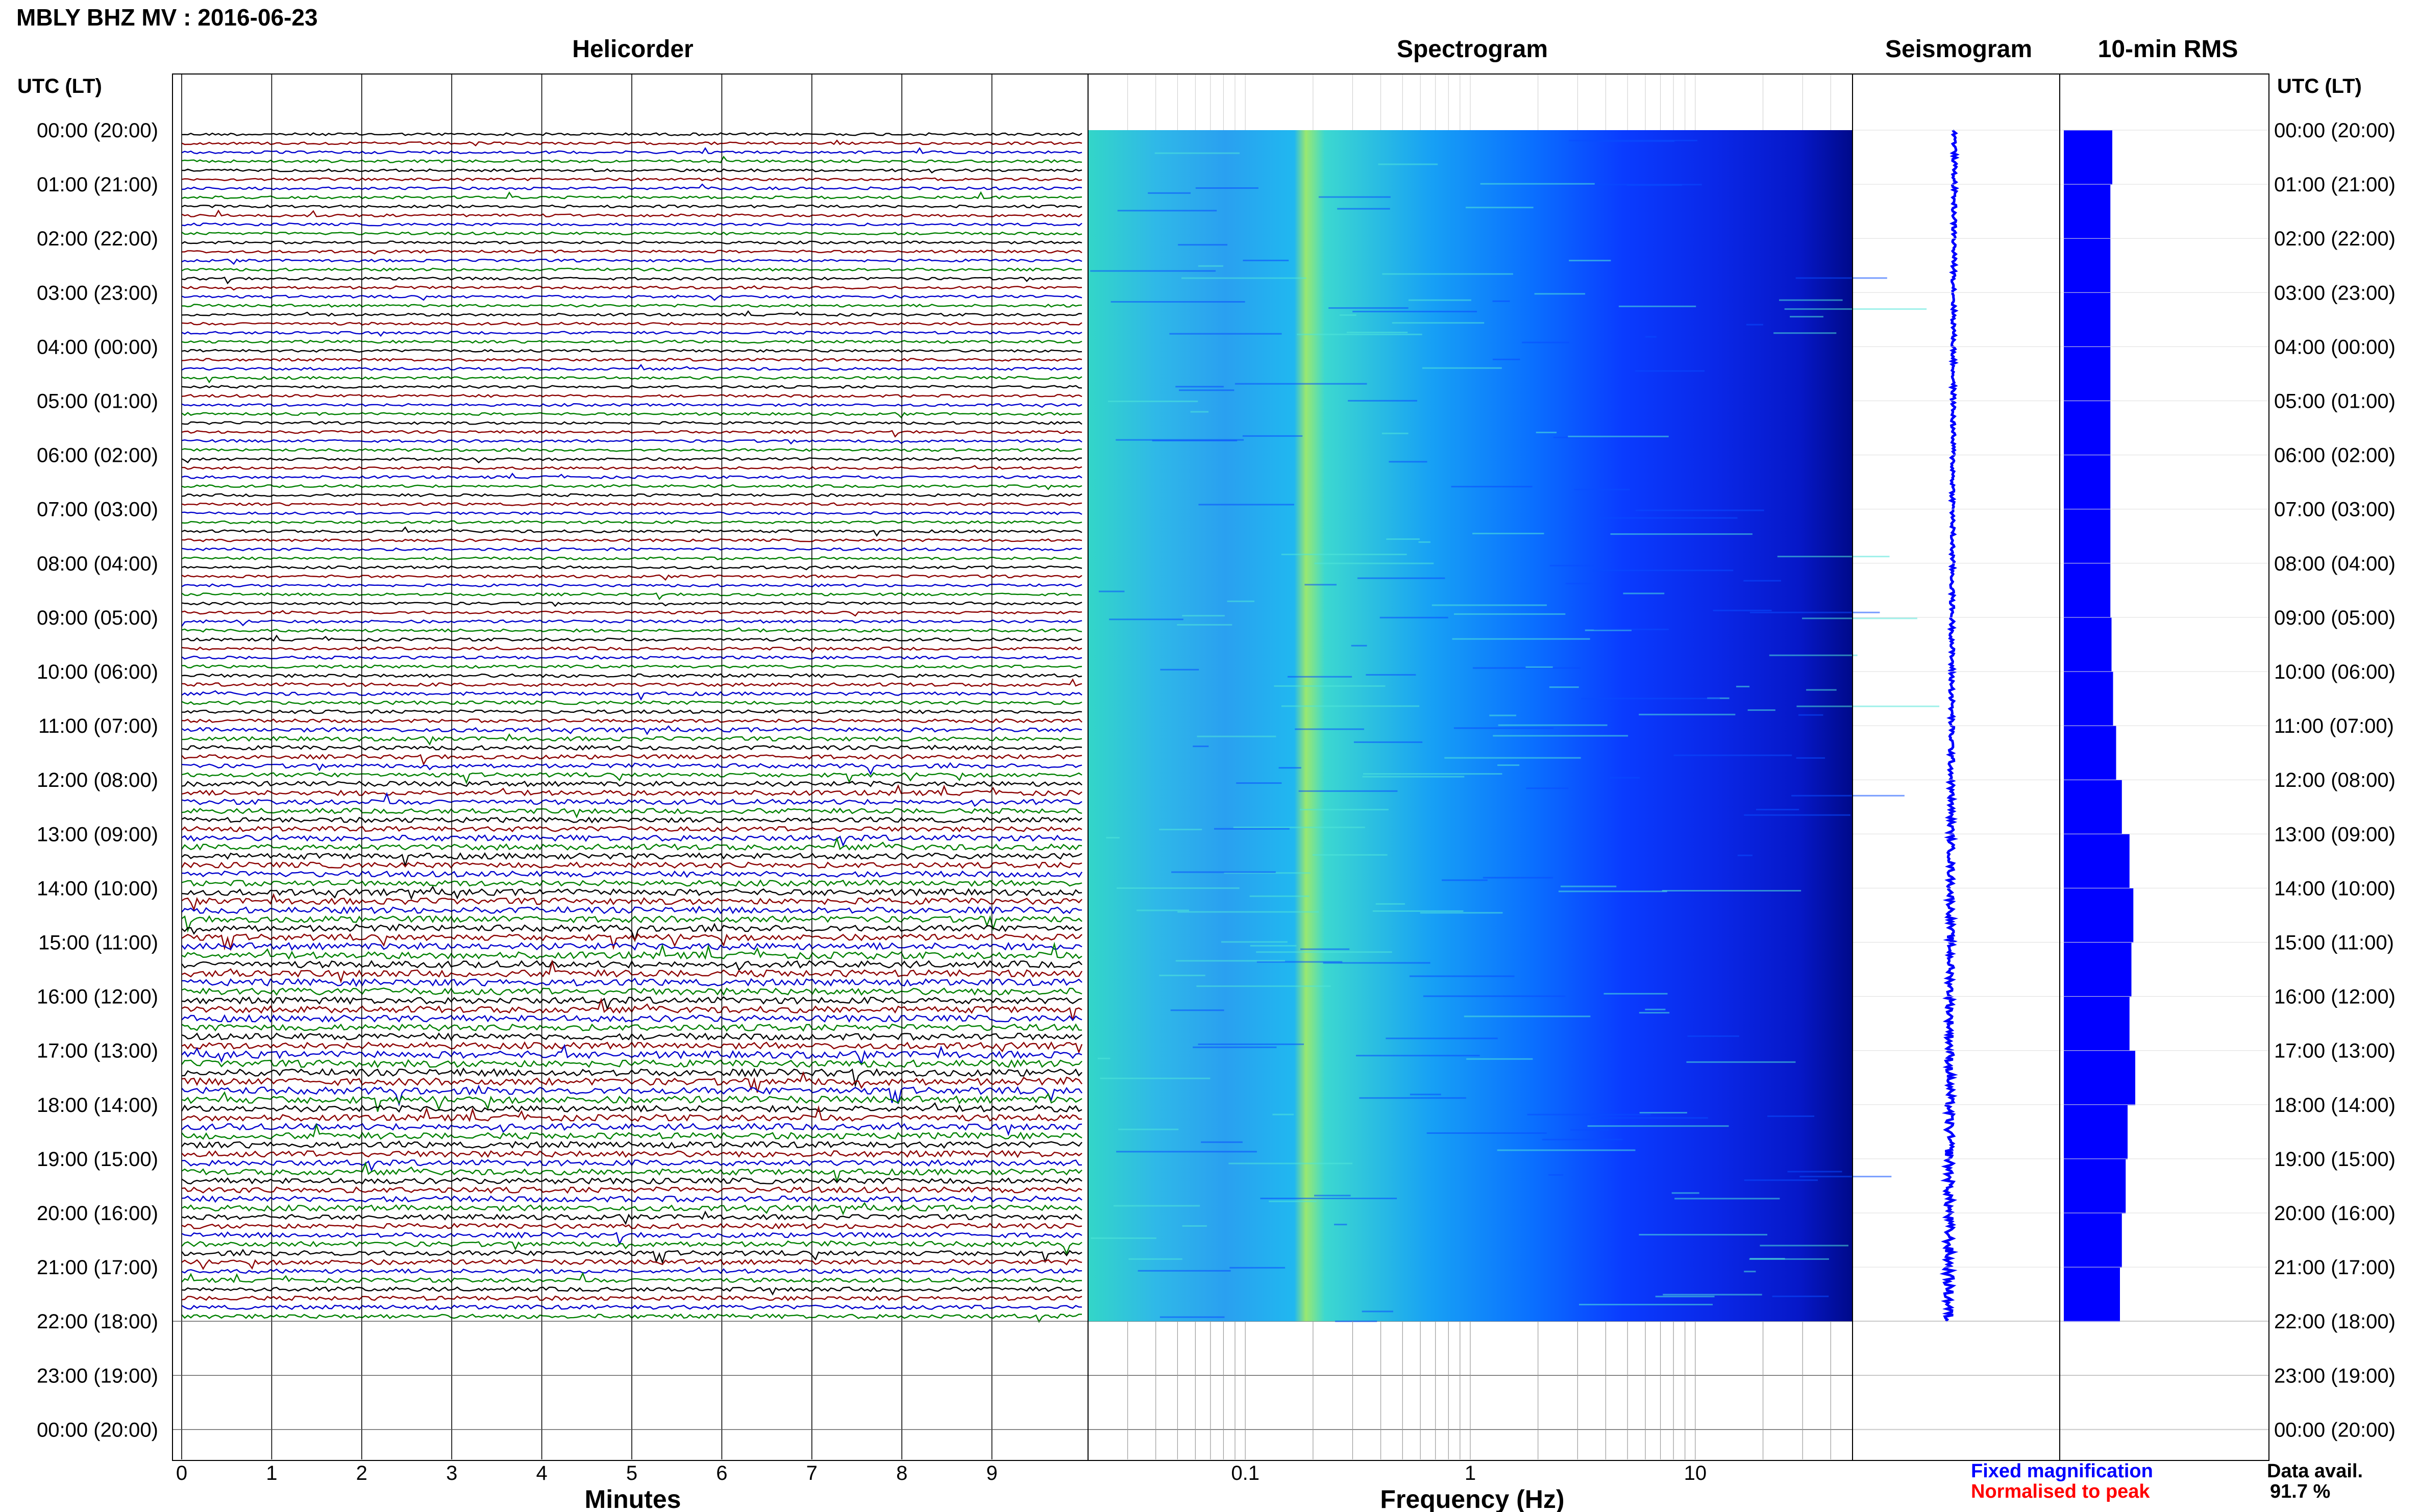 This screenshot has height=1512, width=2419. What do you see at coordinates (97, 510) in the screenshot?
I see `left-time-label: 07:00 (03:00)` at bounding box center [97, 510].